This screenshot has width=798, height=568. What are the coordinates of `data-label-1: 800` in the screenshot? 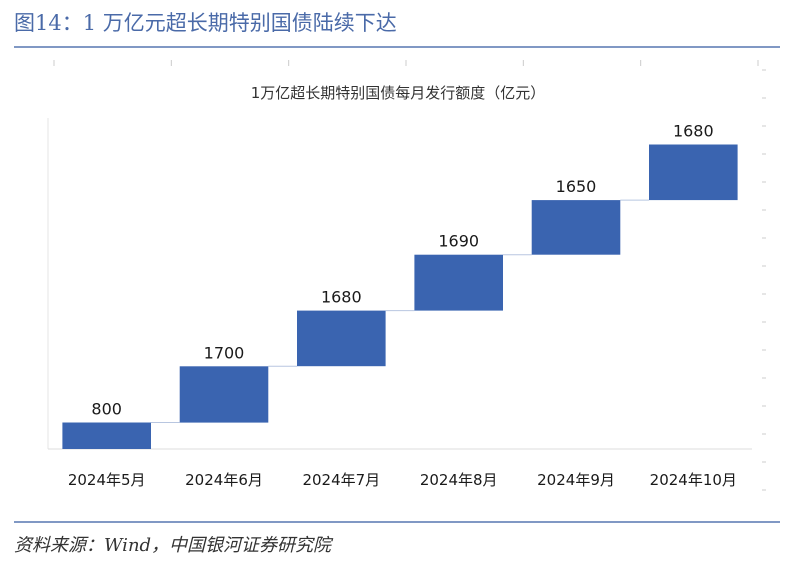 It's located at (106, 409).